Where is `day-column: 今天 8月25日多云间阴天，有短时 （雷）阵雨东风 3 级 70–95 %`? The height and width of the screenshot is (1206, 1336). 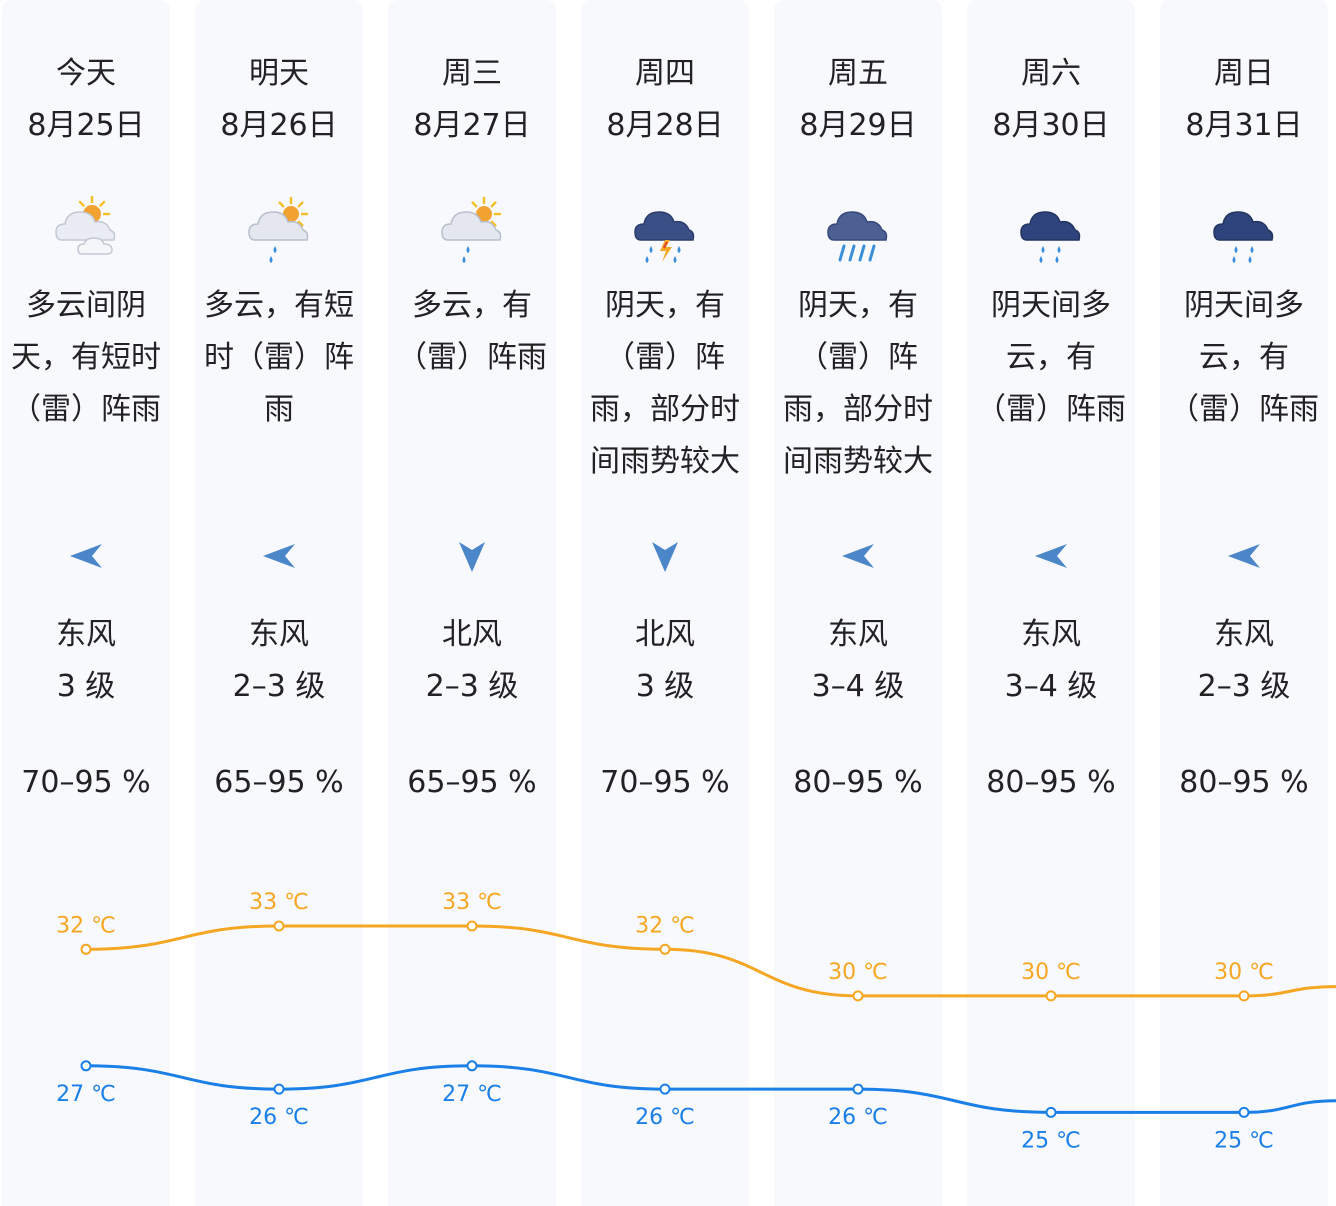 day-column: 今天 8月25日多云间阴天，有短时 （雷）阵雨东风 3 级 70–95 % is located at coordinates (86, 603).